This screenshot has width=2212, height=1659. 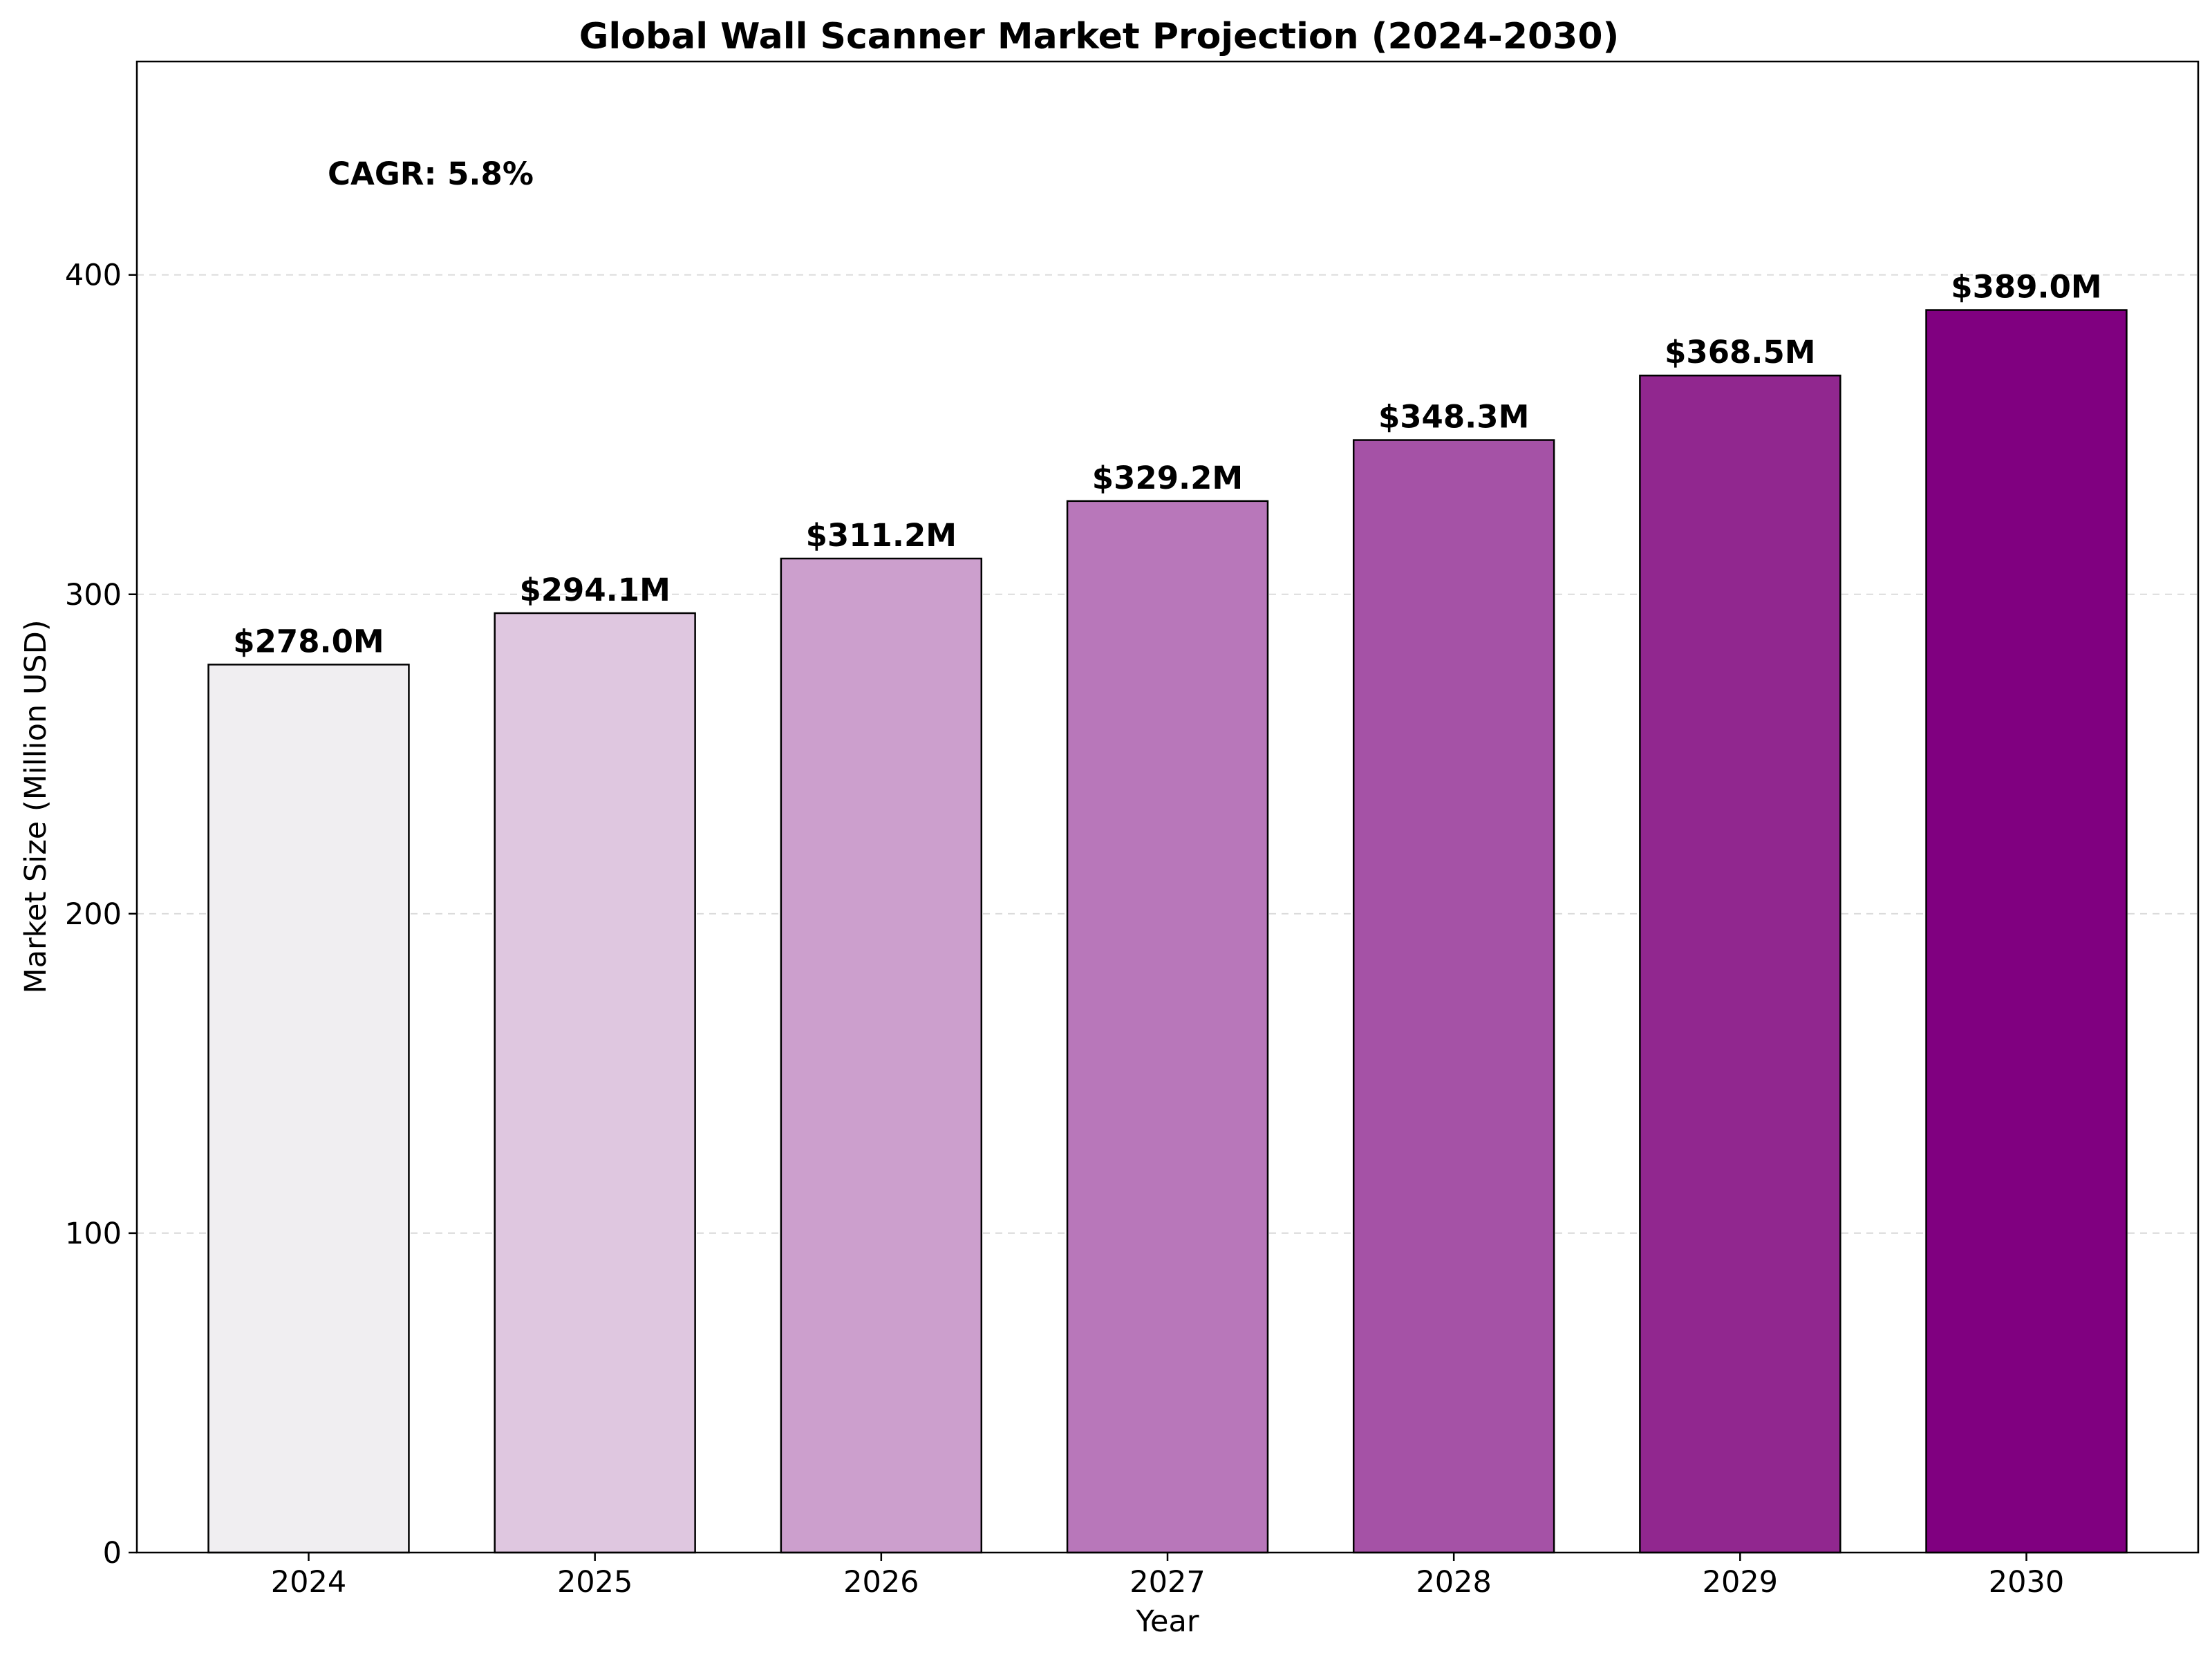 I want to click on x-tick-label: 2029, so click(x=1741, y=1582).